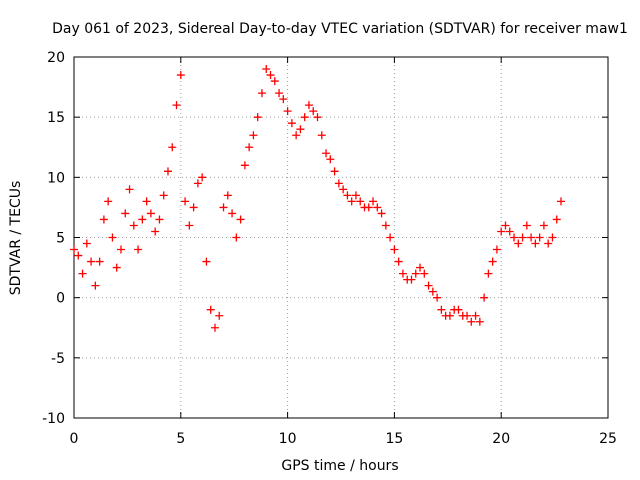 The width and height of the screenshot is (640, 480). What do you see at coordinates (56, 178) in the screenshot?
I see `y-tick-label: 10` at bounding box center [56, 178].